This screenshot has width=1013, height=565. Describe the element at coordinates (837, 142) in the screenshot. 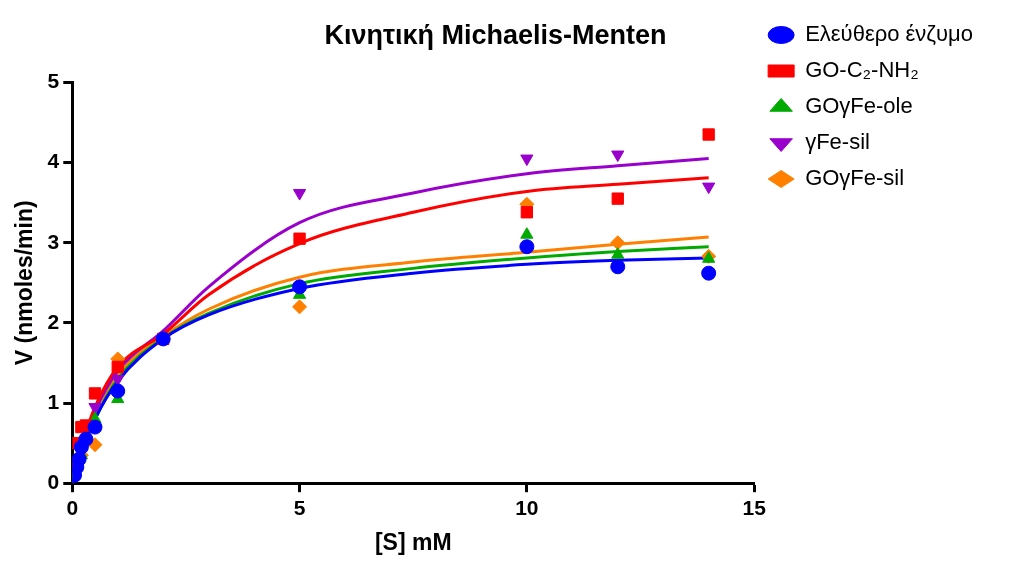

I see `legend-label: γFe-sil` at that location.